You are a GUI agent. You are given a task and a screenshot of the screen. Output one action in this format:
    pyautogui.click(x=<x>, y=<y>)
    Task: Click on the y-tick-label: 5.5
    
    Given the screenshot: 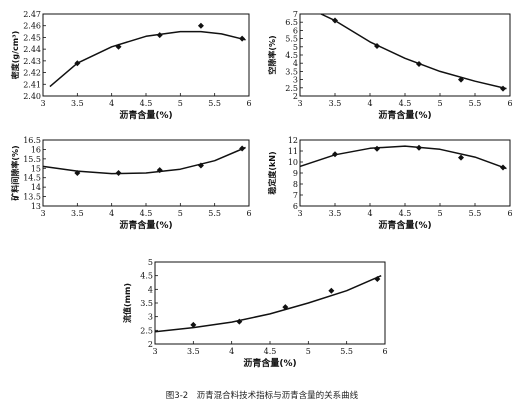 What is the action you would take?
    pyautogui.click(x=291, y=39)
    